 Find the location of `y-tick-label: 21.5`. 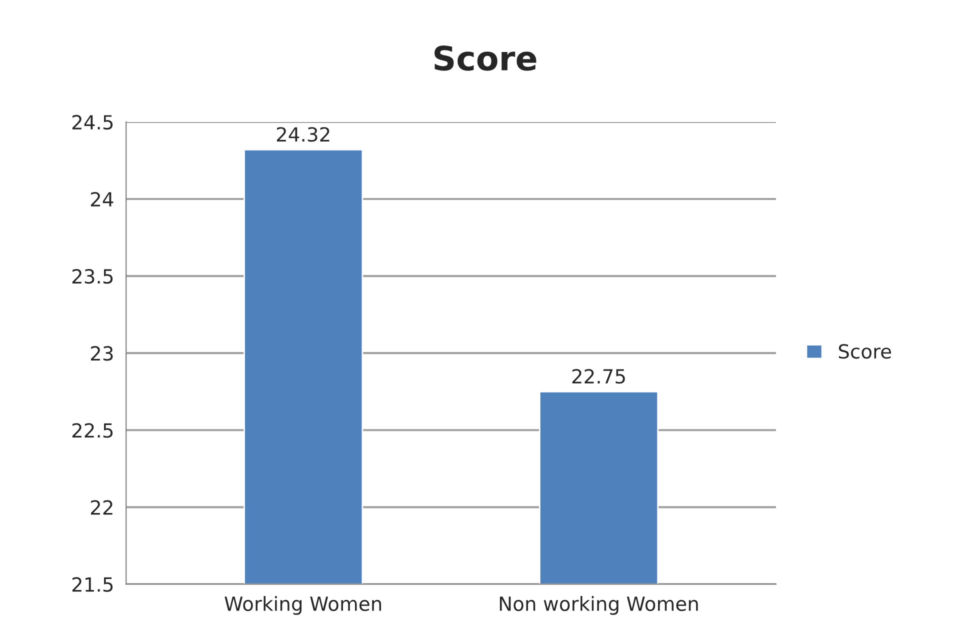

y-tick-label: 21.5 is located at coordinates (92, 584).